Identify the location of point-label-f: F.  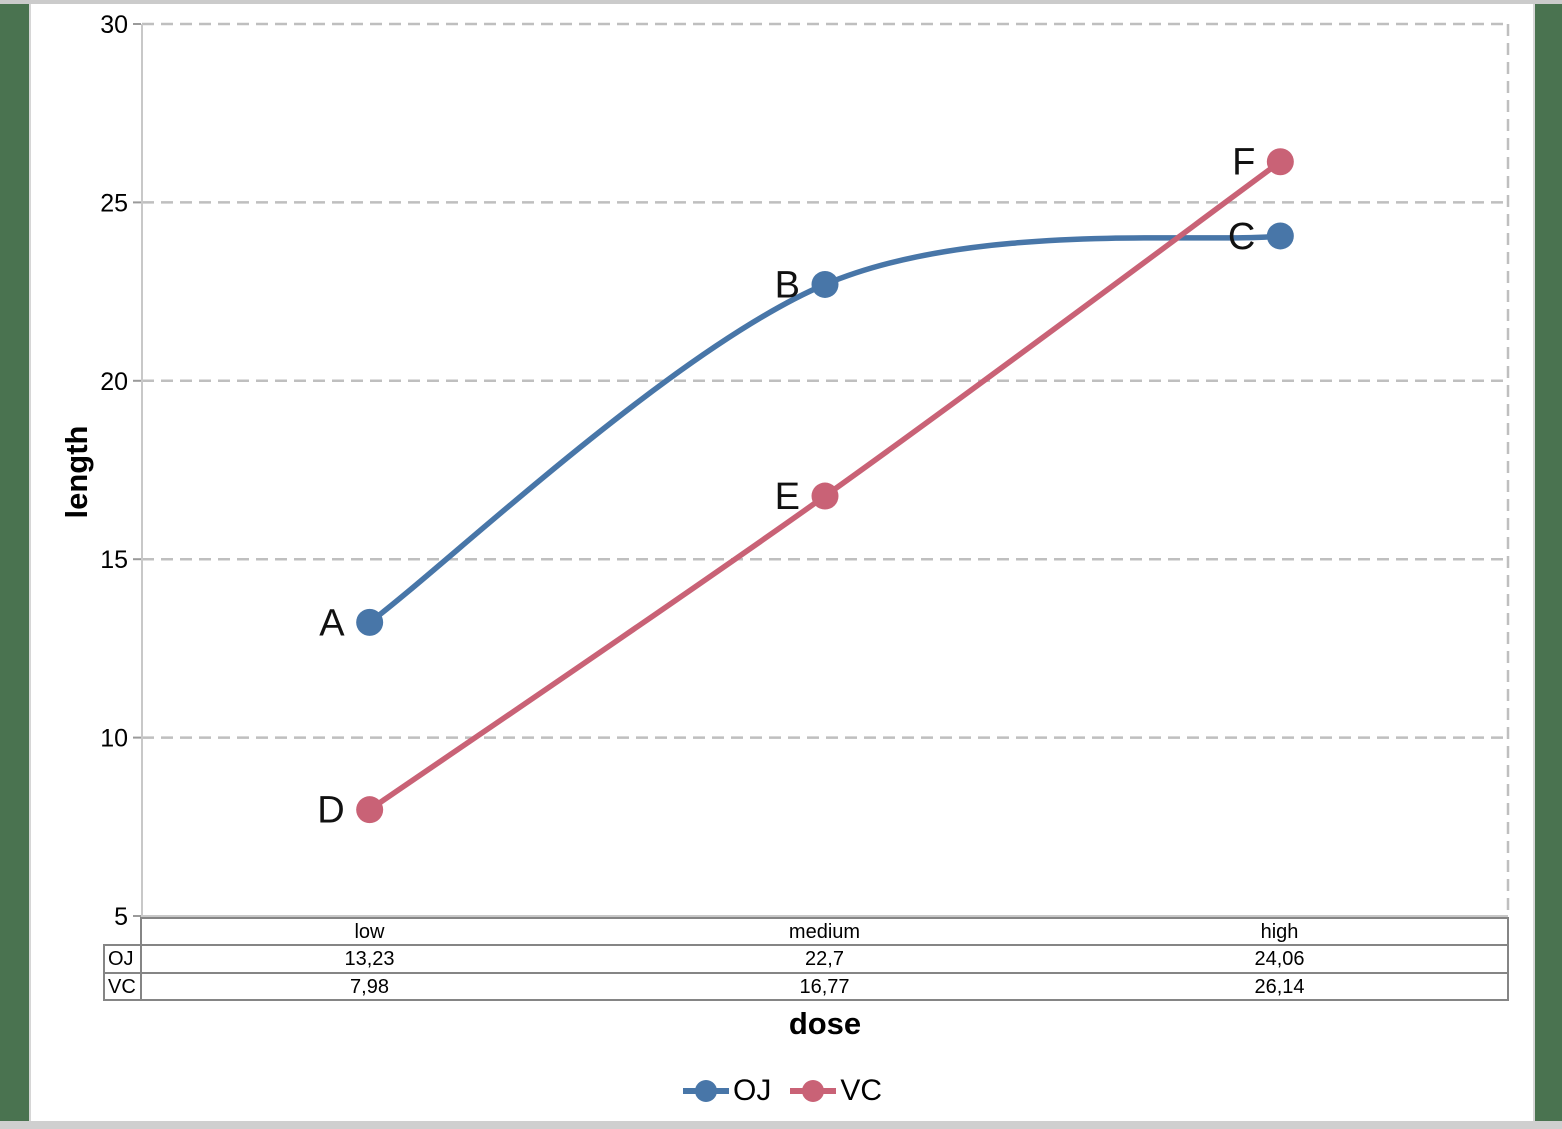
(1243, 163).